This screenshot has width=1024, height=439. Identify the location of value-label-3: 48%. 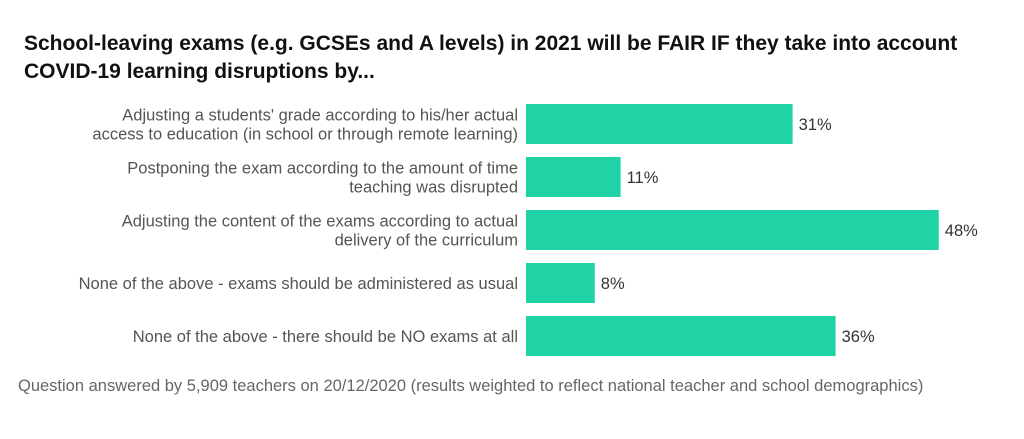
(961, 231).